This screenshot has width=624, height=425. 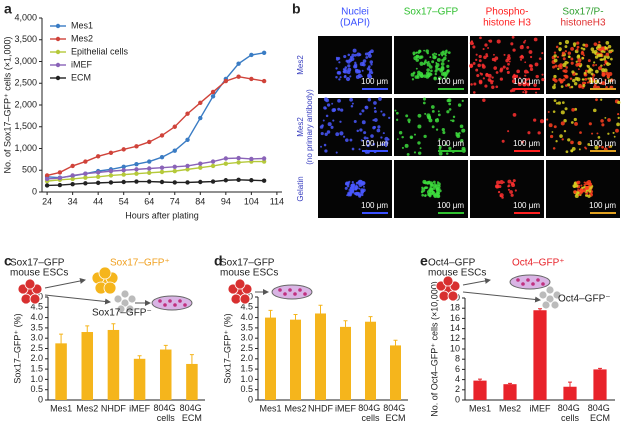 I want to click on annotation: Sox17–GFP⁺, so click(x=140, y=263).